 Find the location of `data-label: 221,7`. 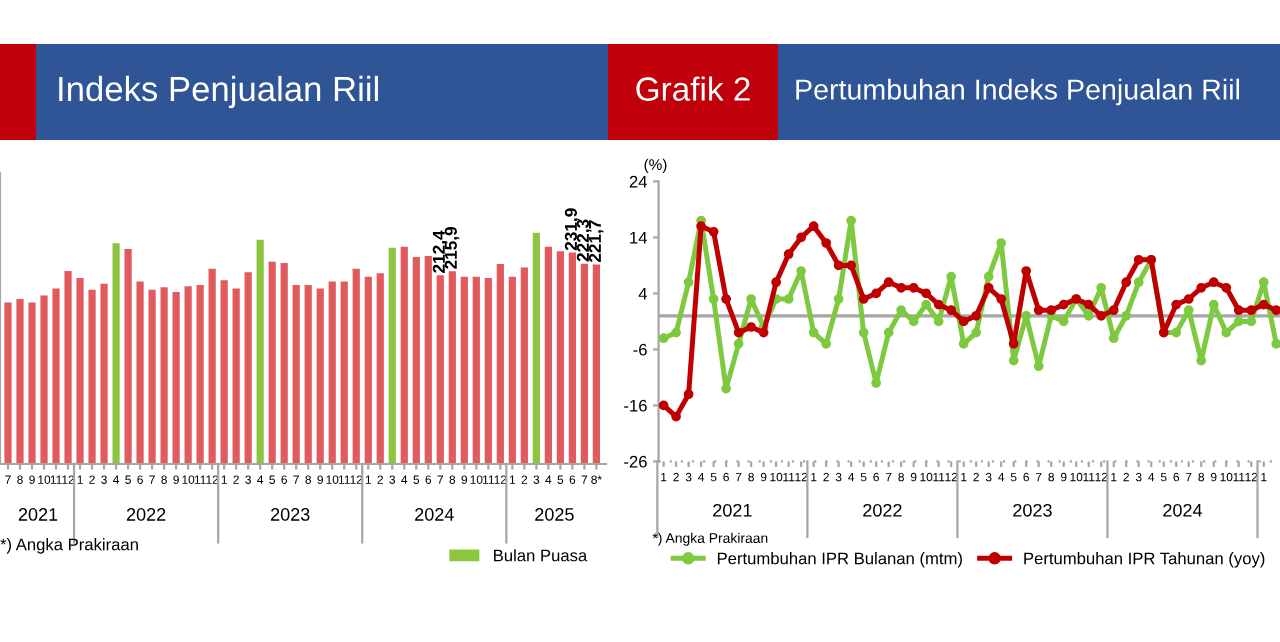

data-label: 221,7 is located at coordinates (596, 241).